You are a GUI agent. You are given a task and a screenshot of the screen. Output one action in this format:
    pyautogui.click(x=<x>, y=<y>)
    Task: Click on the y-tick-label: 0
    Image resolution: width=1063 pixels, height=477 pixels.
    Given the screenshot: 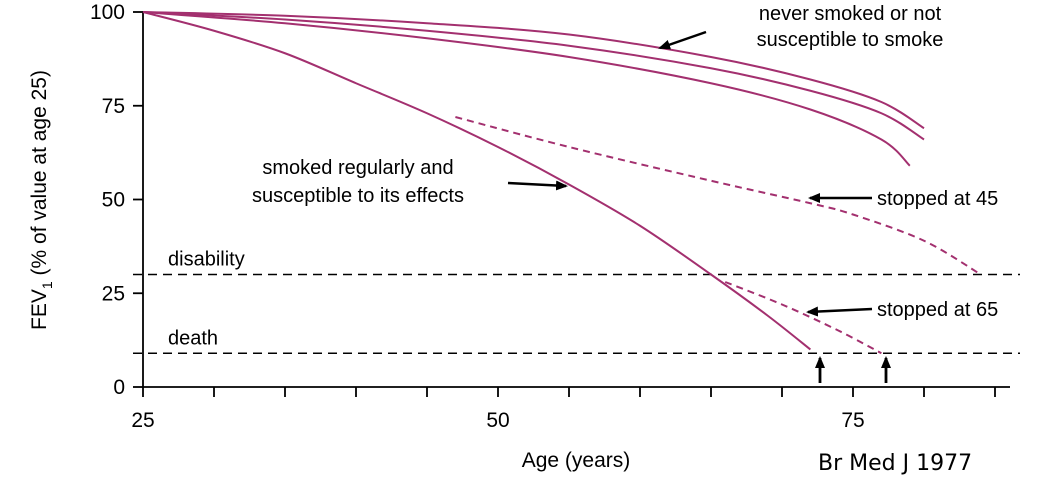 What is the action you would take?
    pyautogui.click(x=119, y=387)
    